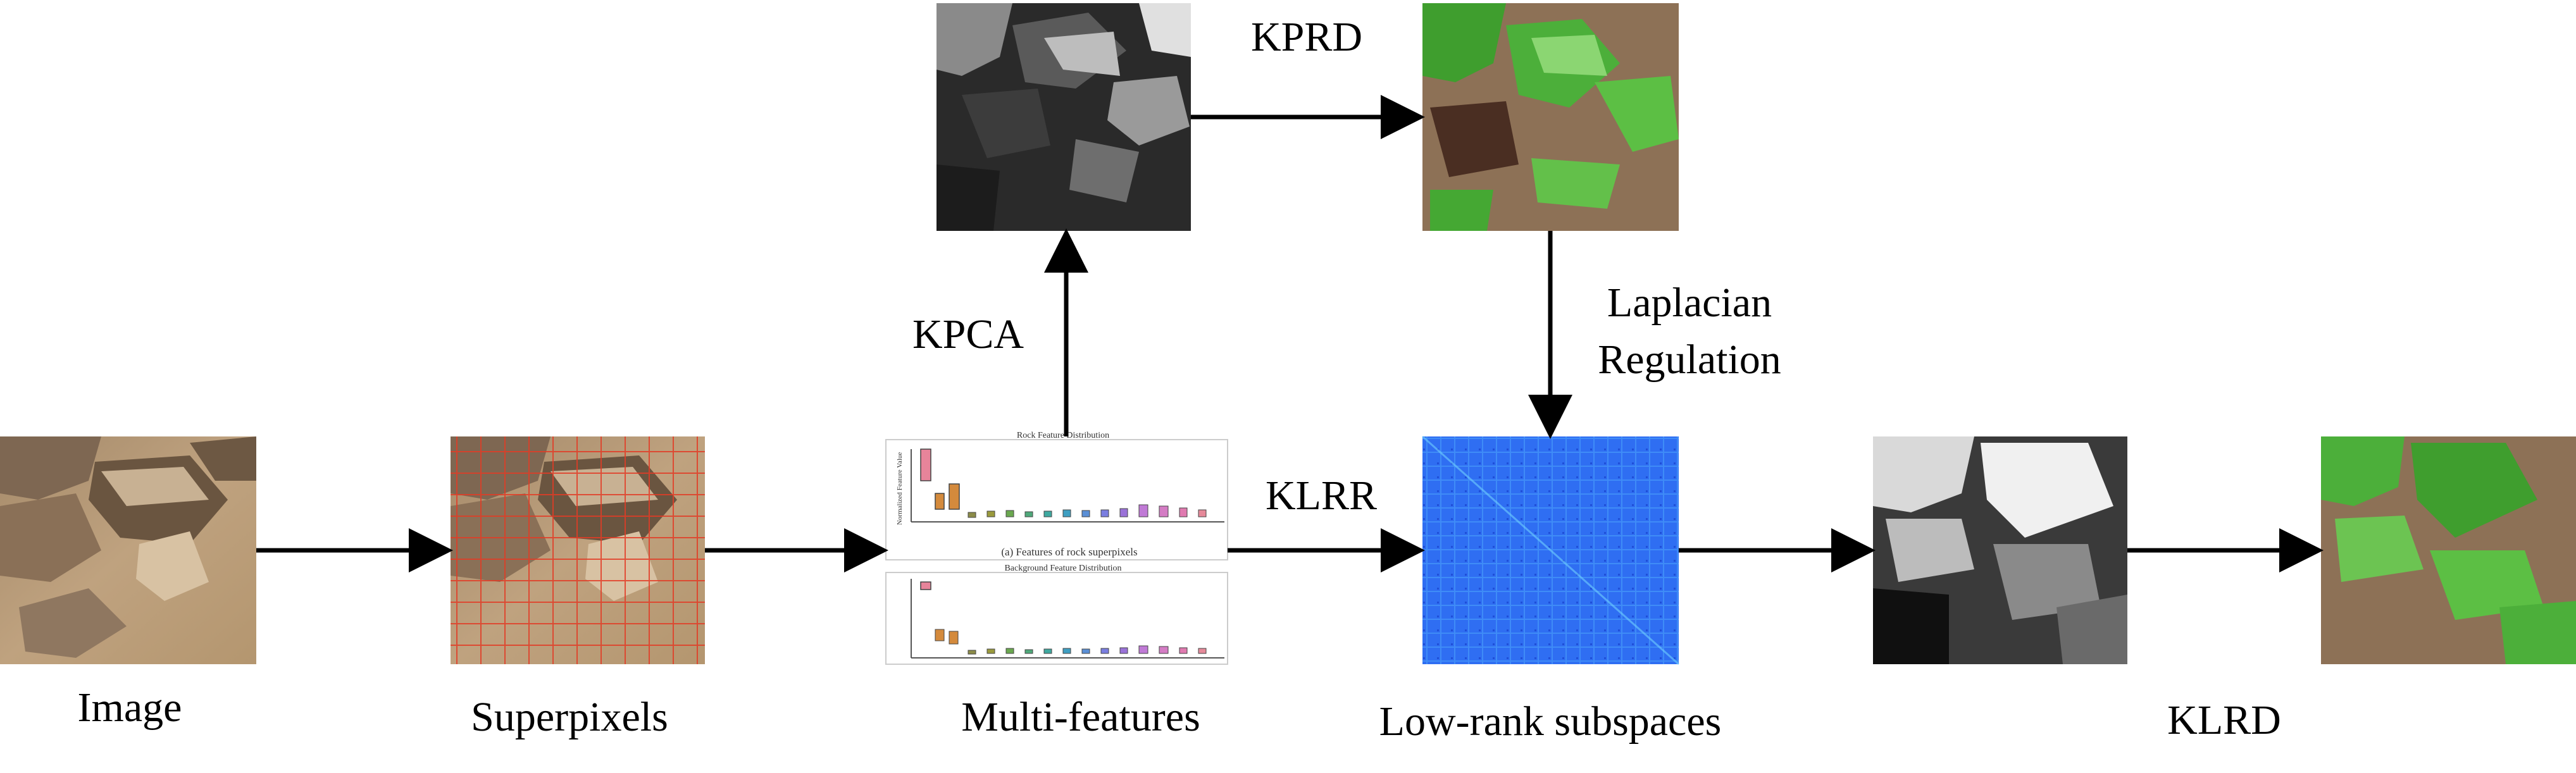 This screenshot has width=2576, height=773. I want to click on label-klrr: KLRR, so click(1321, 496).